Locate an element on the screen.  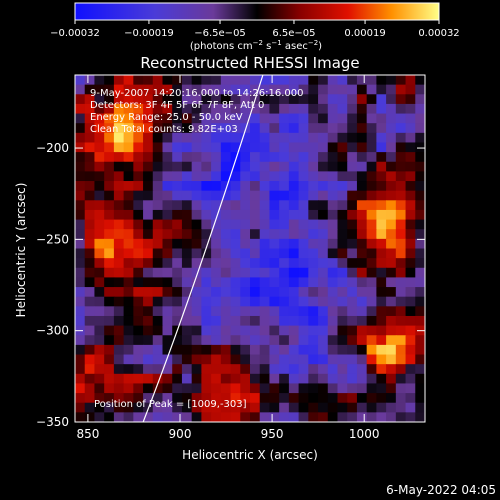
annotation-time-range: 9-May-2007 14:20:16.000 to 14:26:16.000 is located at coordinates (196, 93).